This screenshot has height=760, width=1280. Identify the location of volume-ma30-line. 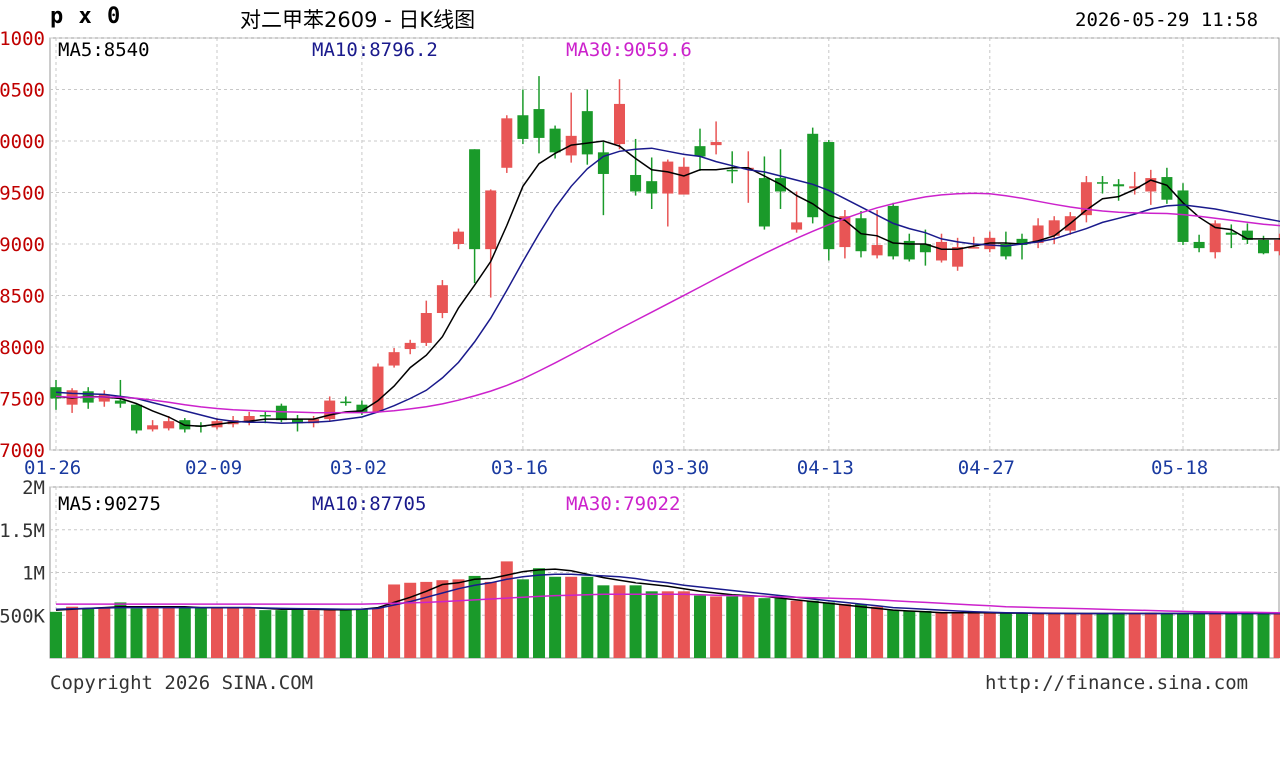
(668, 603).